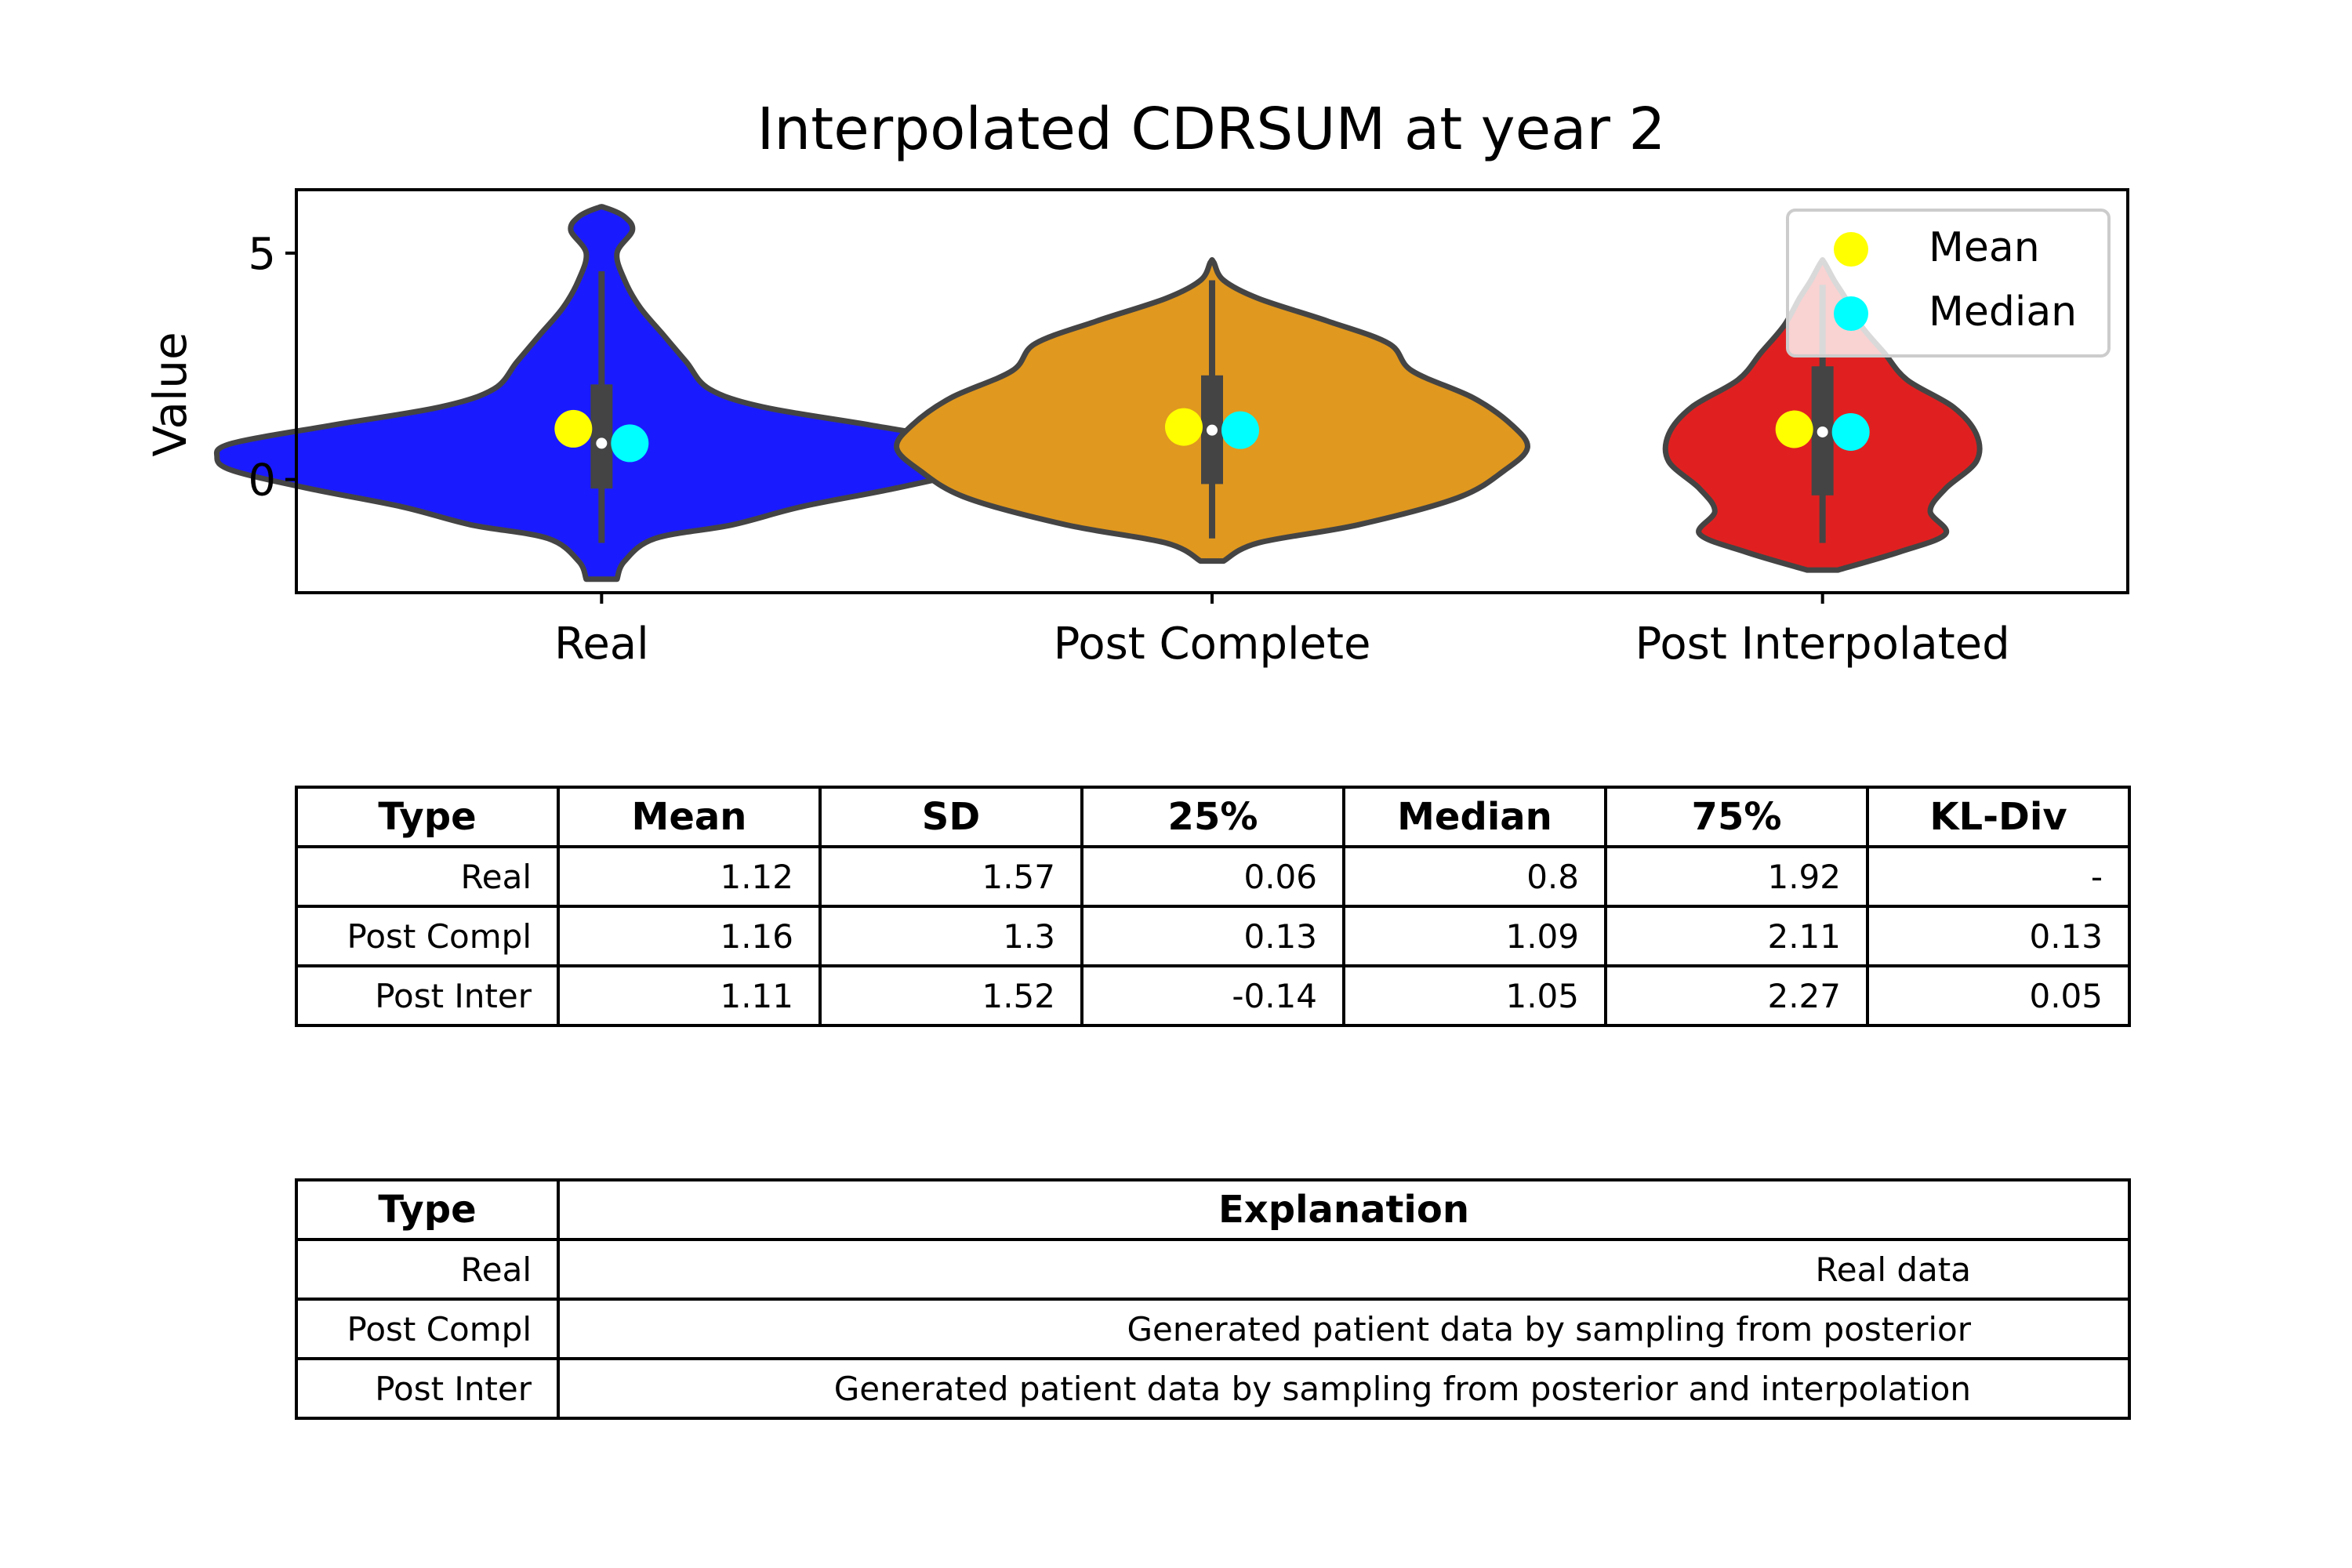 The image size is (2352, 1568). Describe the element at coordinates (170, 394) in the screenshot. I see `y-axis-label: Value` at that location.